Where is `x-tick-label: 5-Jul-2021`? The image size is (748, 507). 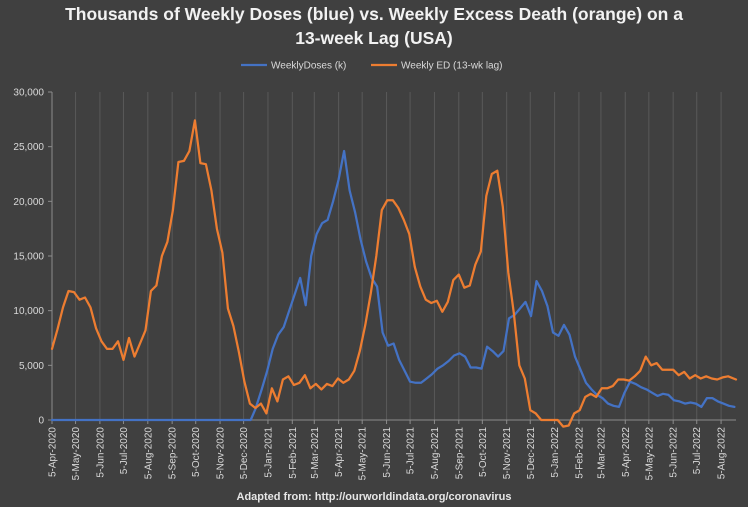
x-tick-label: 5-Jul-2021 is located at coordinates (411, 451).